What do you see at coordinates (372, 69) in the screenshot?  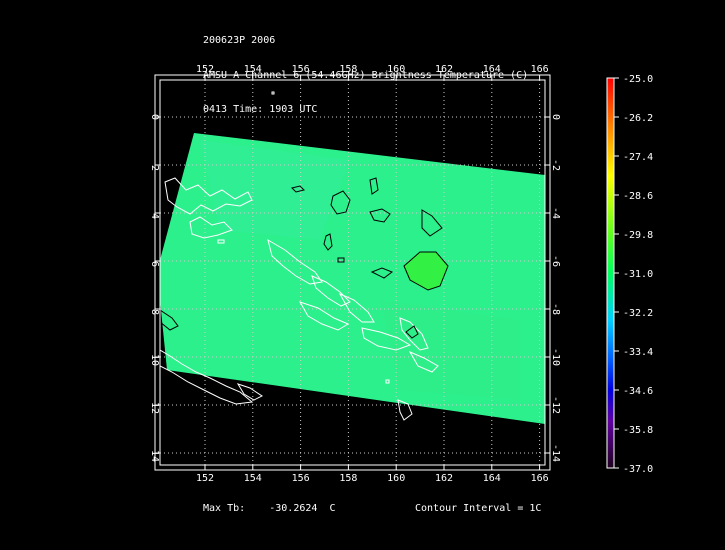 I see `lon-labels-top: 152 154 156 158 160 162 164 166` at bounding box center [372, 69].